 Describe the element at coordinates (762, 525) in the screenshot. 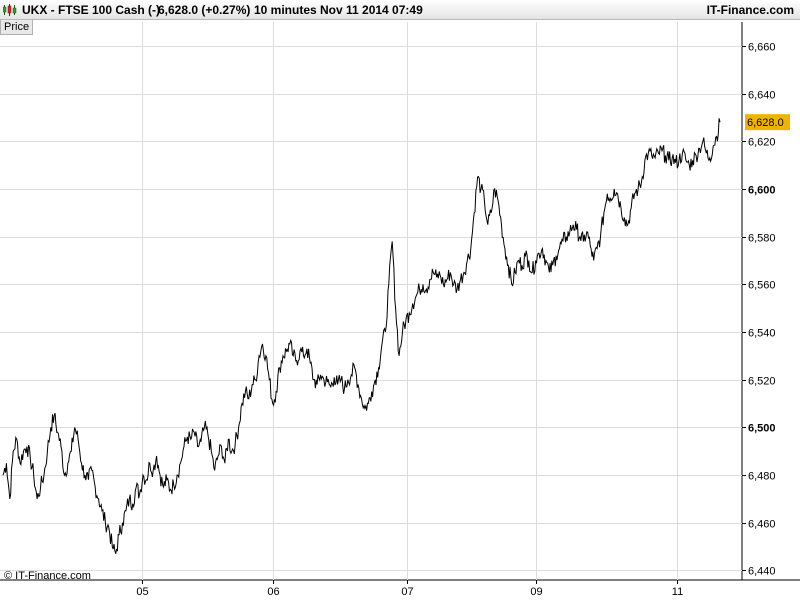

I see `y-tick-label: 6,460` at that location.